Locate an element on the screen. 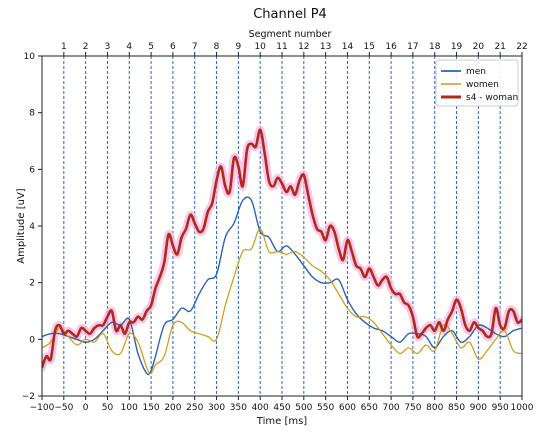  y-tick-label: 0 is located at coordinates (32, 340).